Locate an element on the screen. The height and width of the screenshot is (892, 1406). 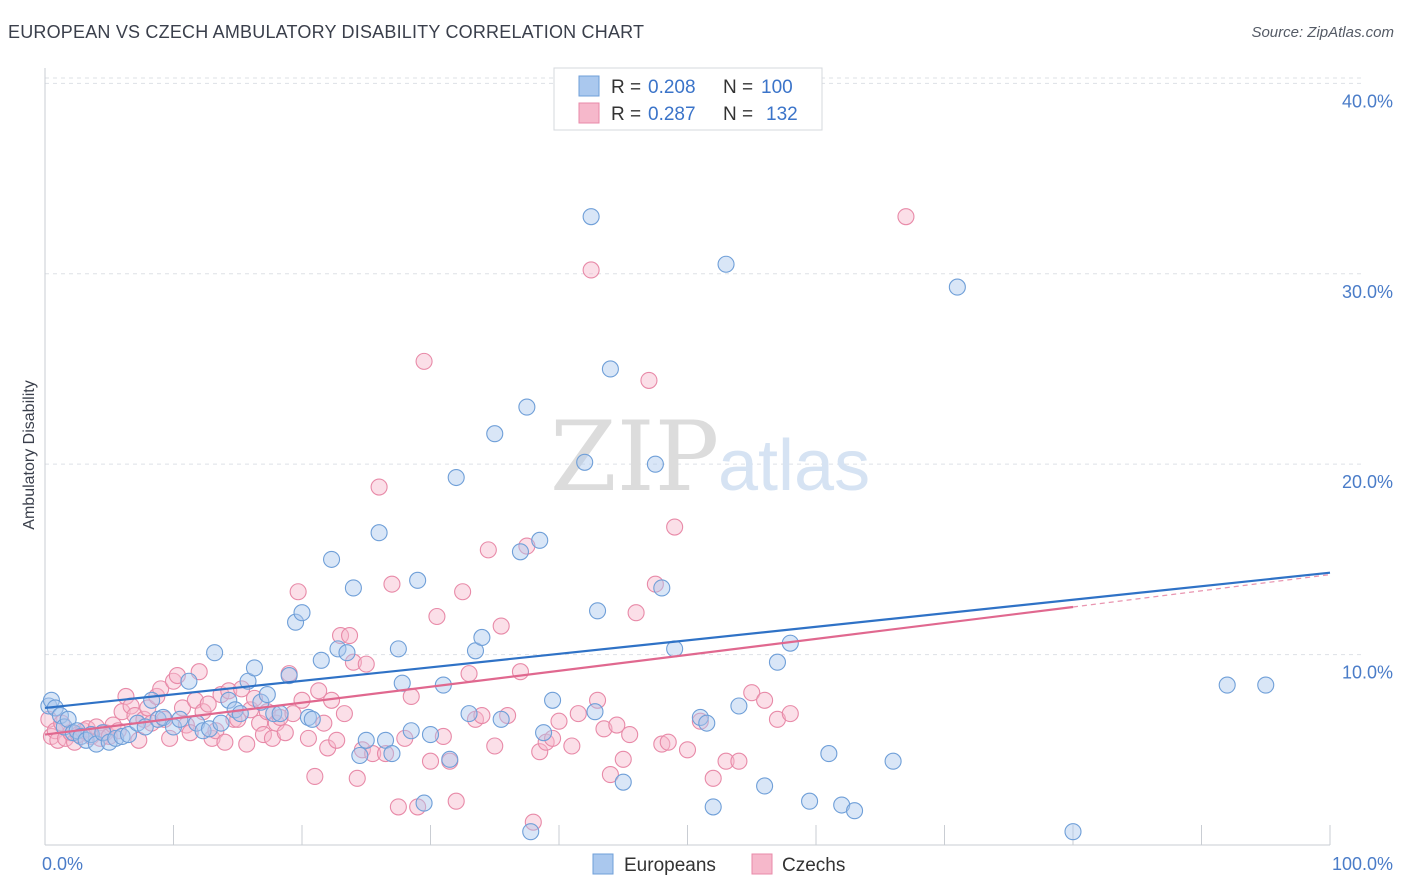
czechs-swatch is located at coordinates (589, 113).